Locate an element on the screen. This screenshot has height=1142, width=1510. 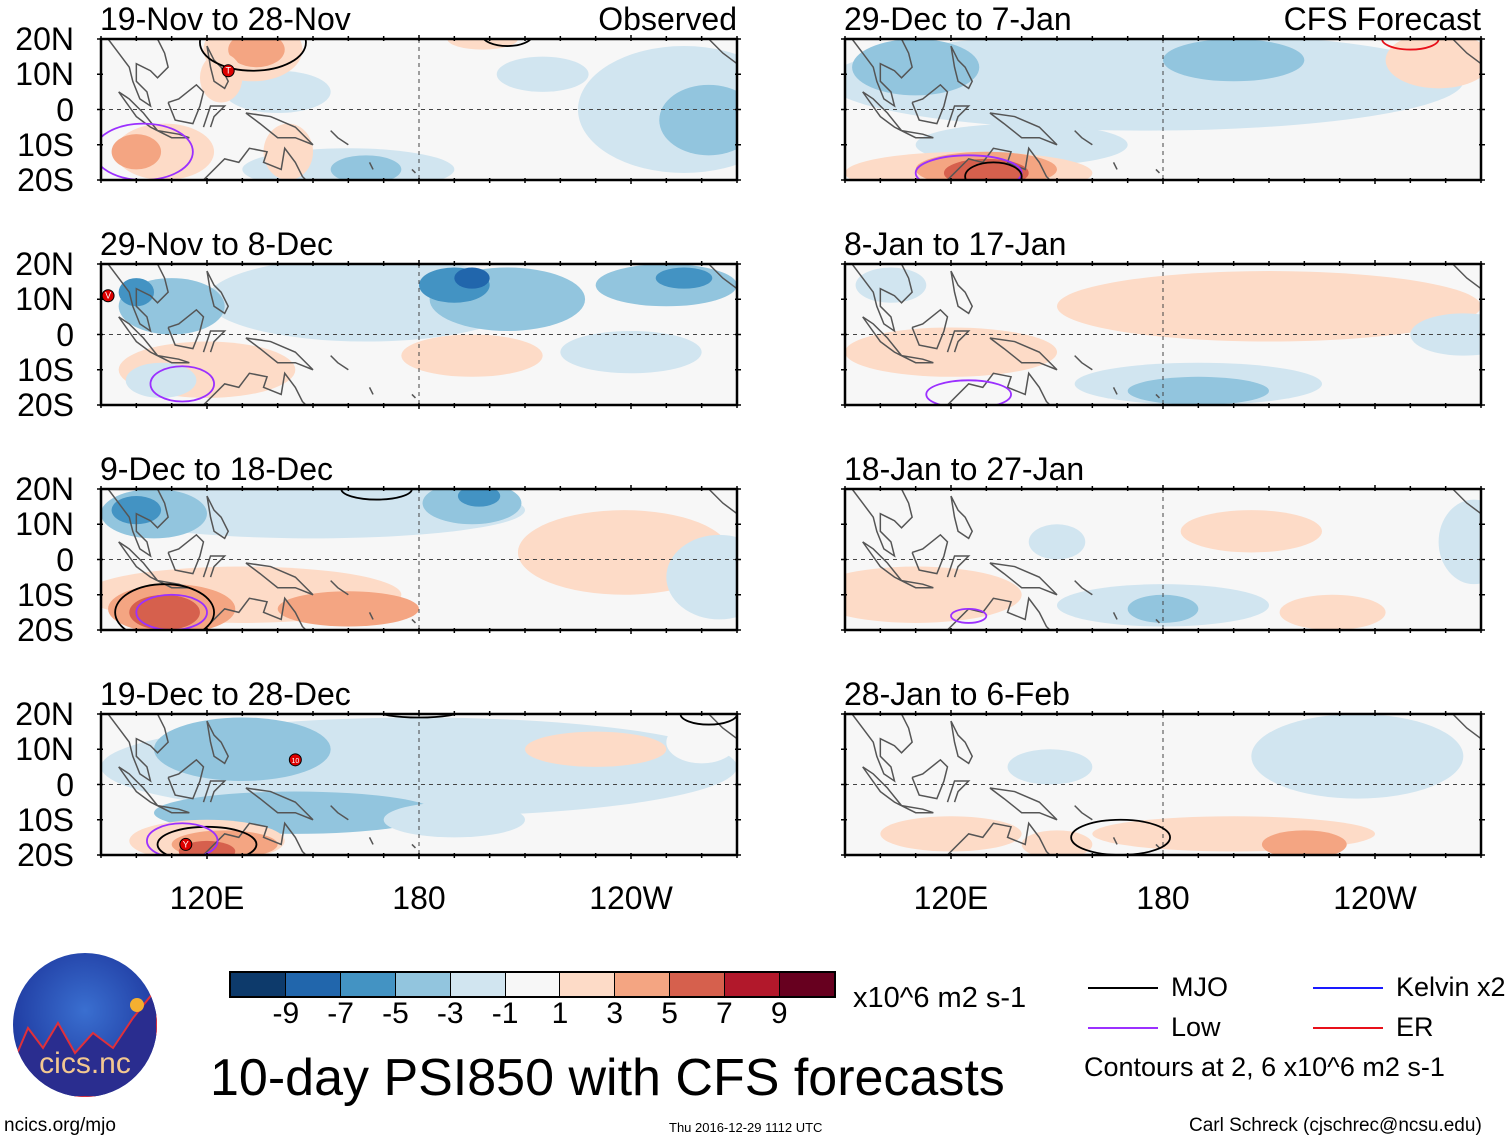
colorbar-tick-label: -7 is located at coordinates (340, 1013).